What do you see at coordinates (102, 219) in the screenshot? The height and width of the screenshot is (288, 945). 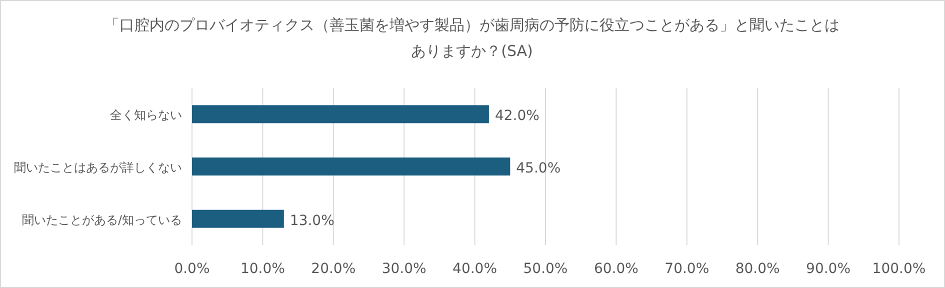 I see `y-tick-label: 聞いたことがある/知っている` at bounding box center [102, 219].